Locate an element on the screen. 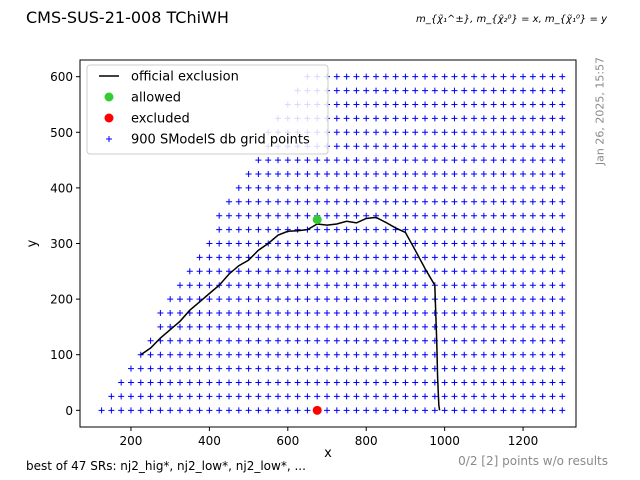 The height and width of the screenshot is (480, 640). legend-allowed-swatch is located at coordinates (109, 97).